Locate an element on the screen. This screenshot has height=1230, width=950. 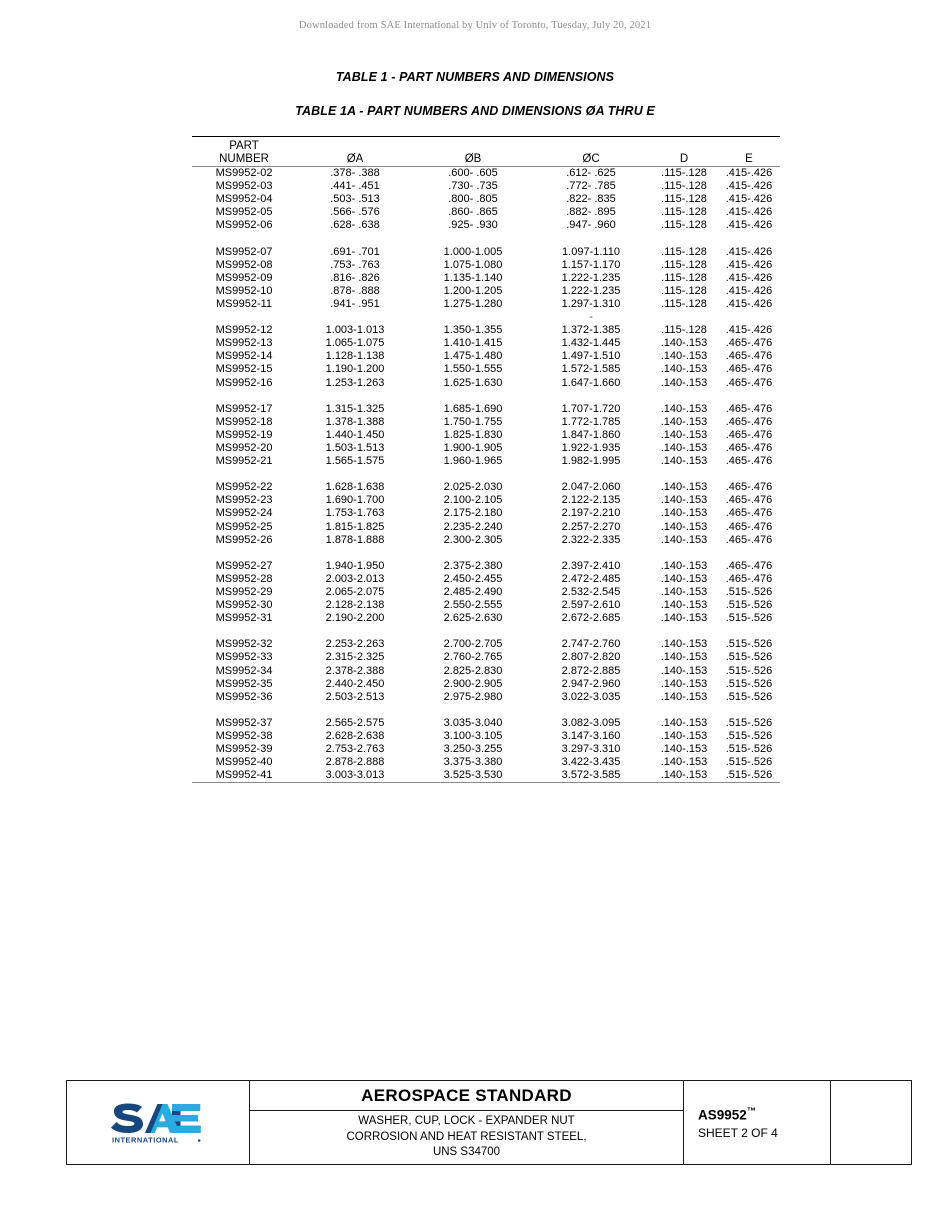
cell-diameter-c: 2.397-2.410 is located at coordinates (591, 565).